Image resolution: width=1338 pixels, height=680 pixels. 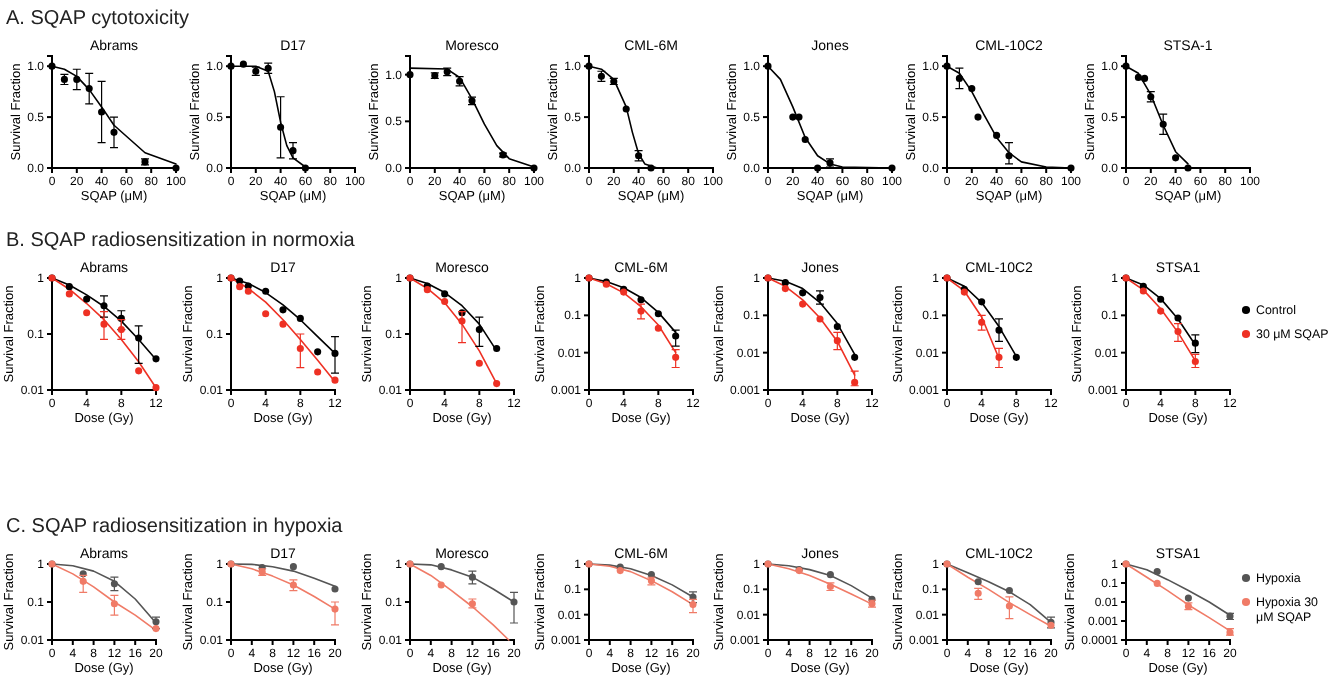 What do you see at coordinates (175, 527) in the screenshot?
I see `text: C. SQAP radiosensitization in hypoxia` at bounding box center [175, 527].